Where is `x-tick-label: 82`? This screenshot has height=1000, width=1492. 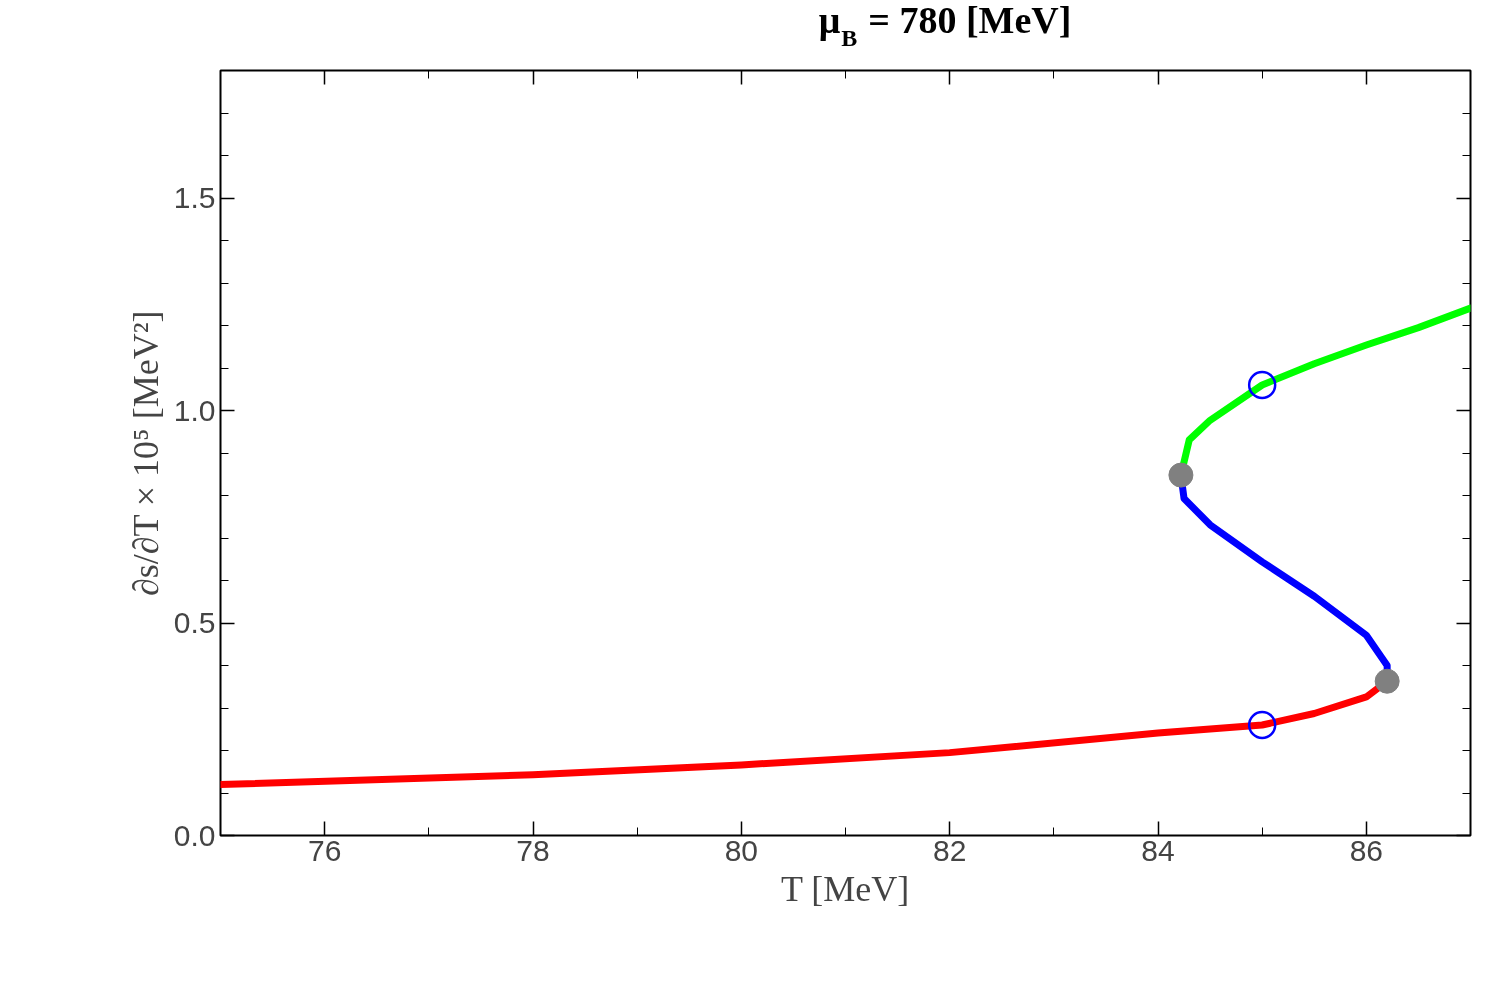
x-tick-label: 82 is located at coordinates (949, 850).